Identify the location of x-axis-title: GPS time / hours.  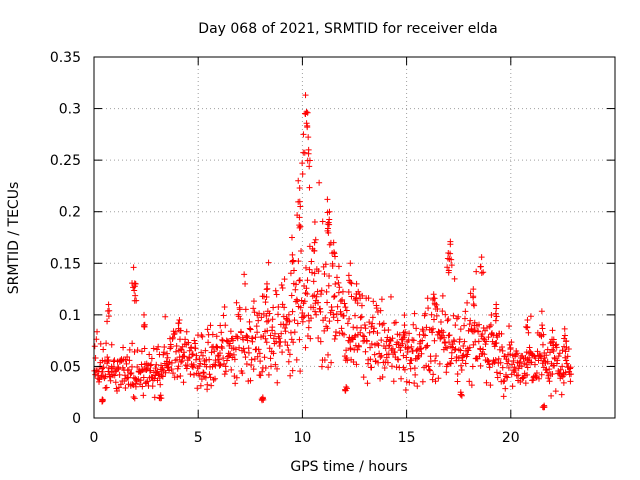
(348, 467).